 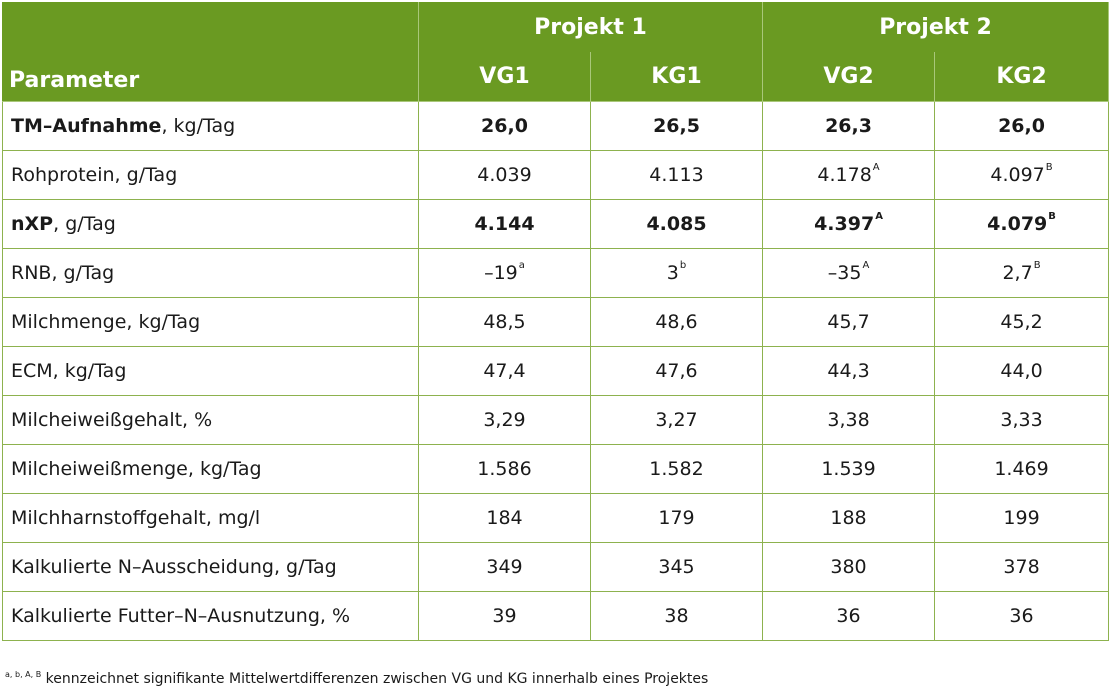 What do you see at coordinates (210, 224) in the screenshot?
I see `row-label: nXP, g/Tag` at bounding box center [210, 224].